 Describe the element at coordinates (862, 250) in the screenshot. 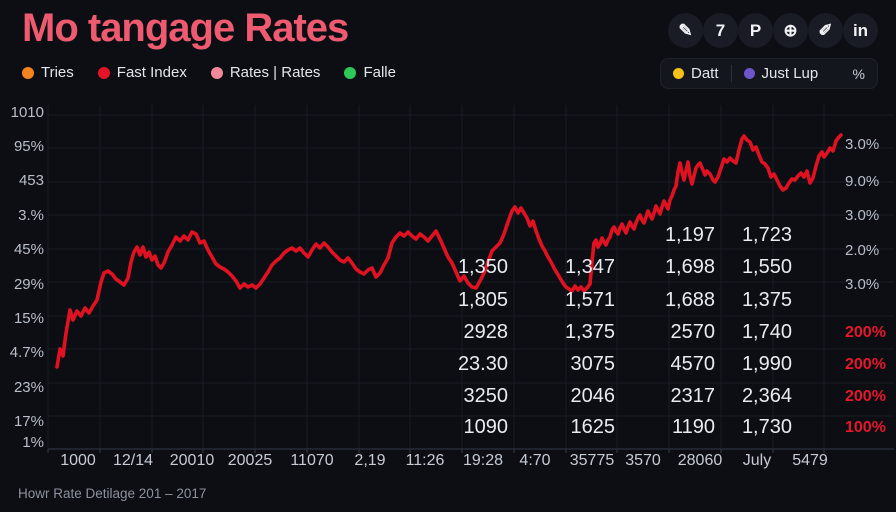

I see `y-right-tick-label: 2.0%` at that location.